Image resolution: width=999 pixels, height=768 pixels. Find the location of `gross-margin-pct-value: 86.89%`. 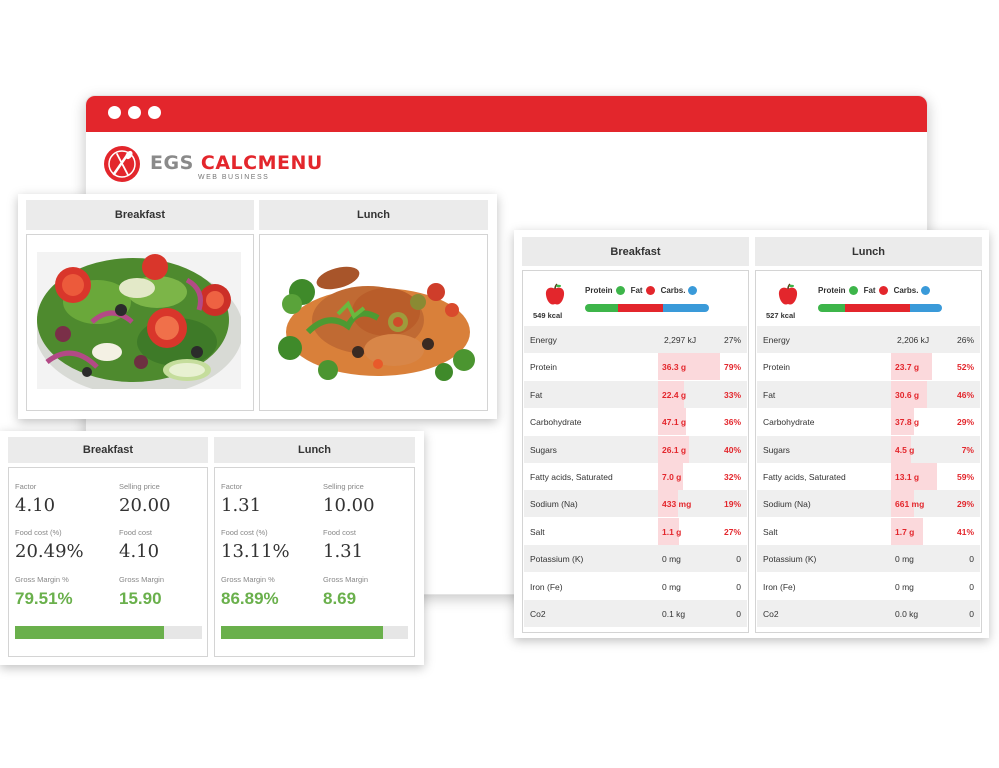

gross-margin-pct-value: 86.89% is located at coordinates (250, 598).